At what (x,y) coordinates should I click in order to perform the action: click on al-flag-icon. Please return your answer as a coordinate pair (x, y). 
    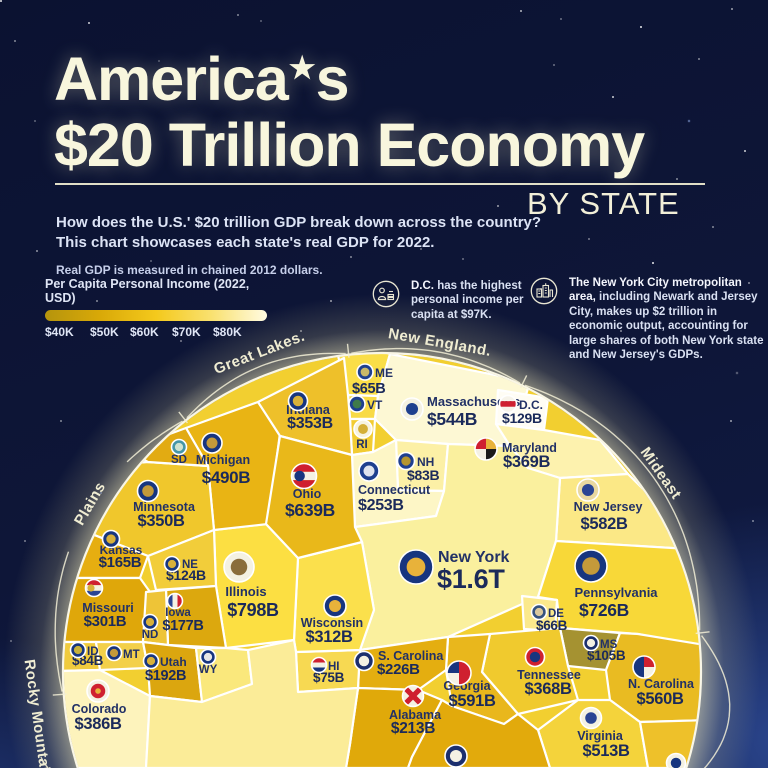
    Looking at the image, I should click on (413, 696).